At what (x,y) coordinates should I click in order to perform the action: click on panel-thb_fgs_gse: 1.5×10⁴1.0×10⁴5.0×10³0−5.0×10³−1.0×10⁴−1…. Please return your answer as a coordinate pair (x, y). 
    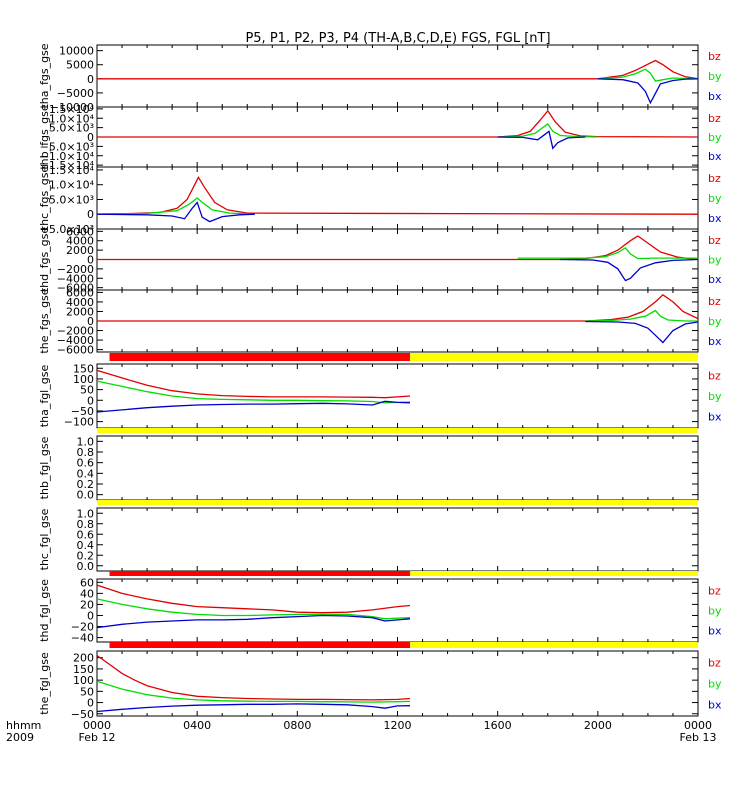
    Looking at the image, I should click on (380, 137).